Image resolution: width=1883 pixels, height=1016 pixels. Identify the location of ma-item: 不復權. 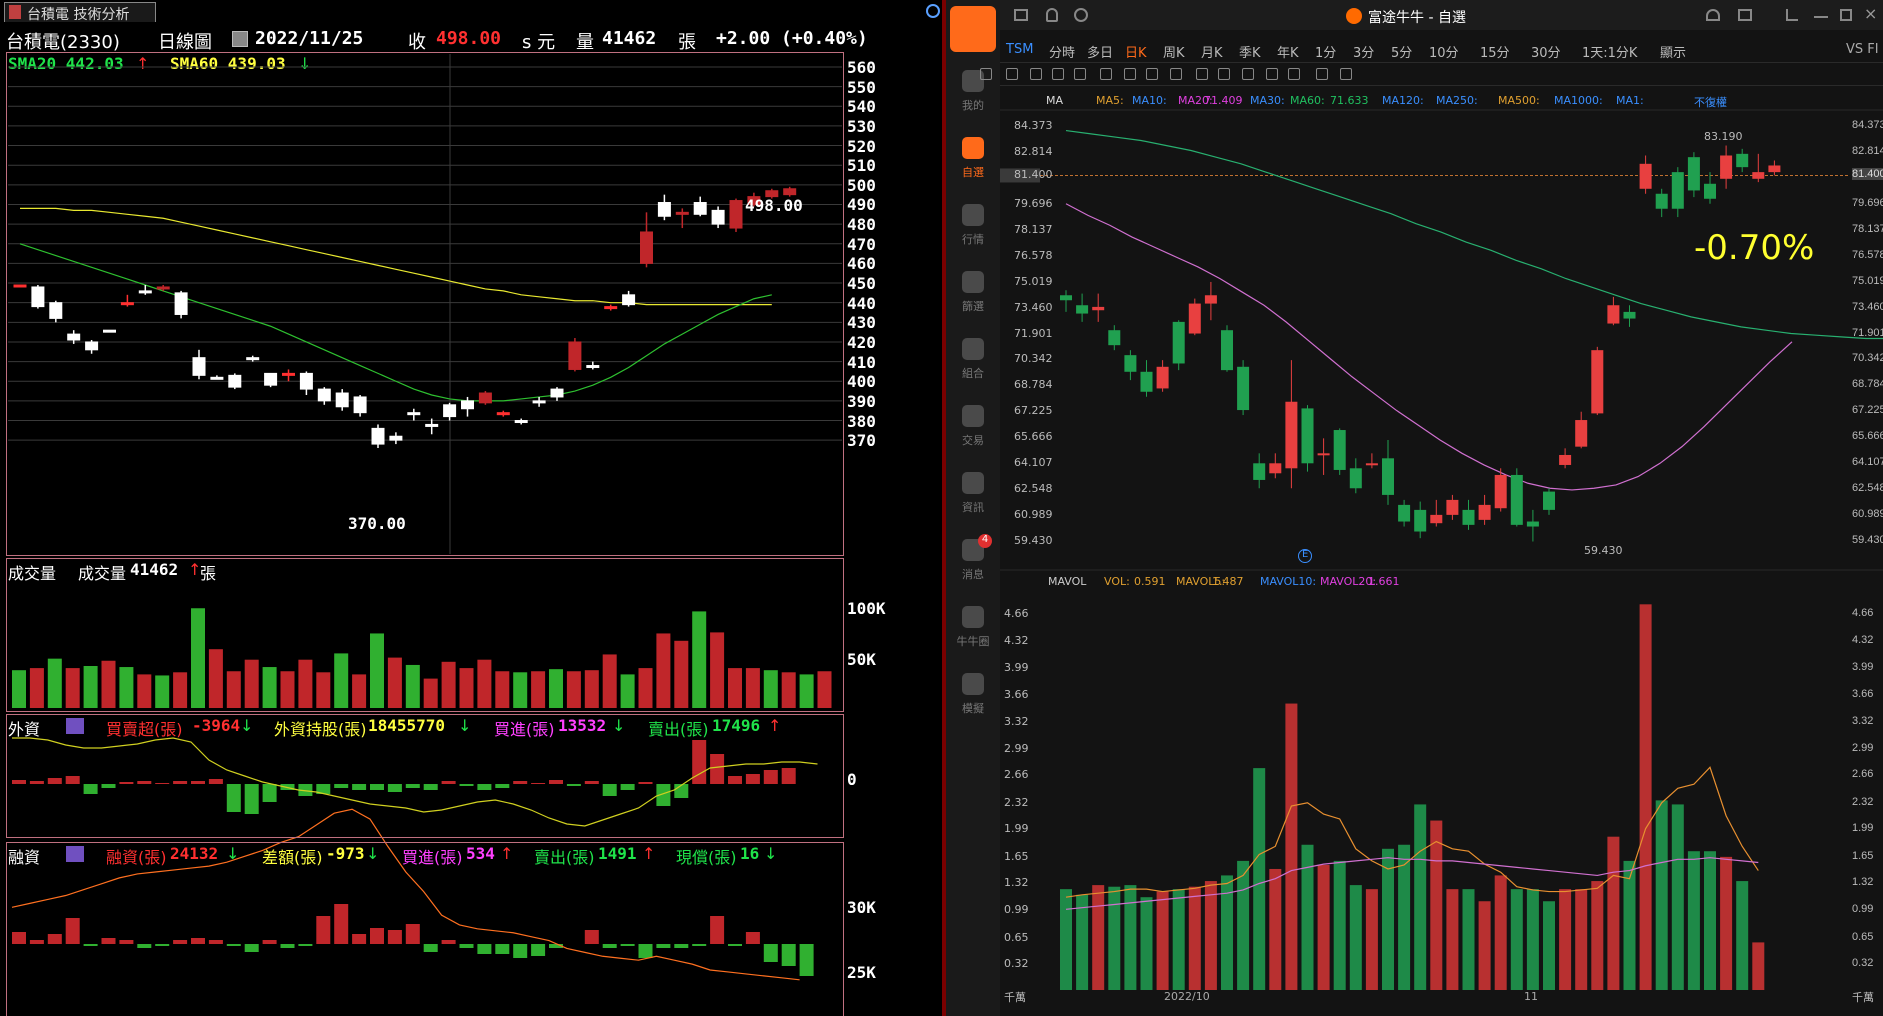
(1710, 102).